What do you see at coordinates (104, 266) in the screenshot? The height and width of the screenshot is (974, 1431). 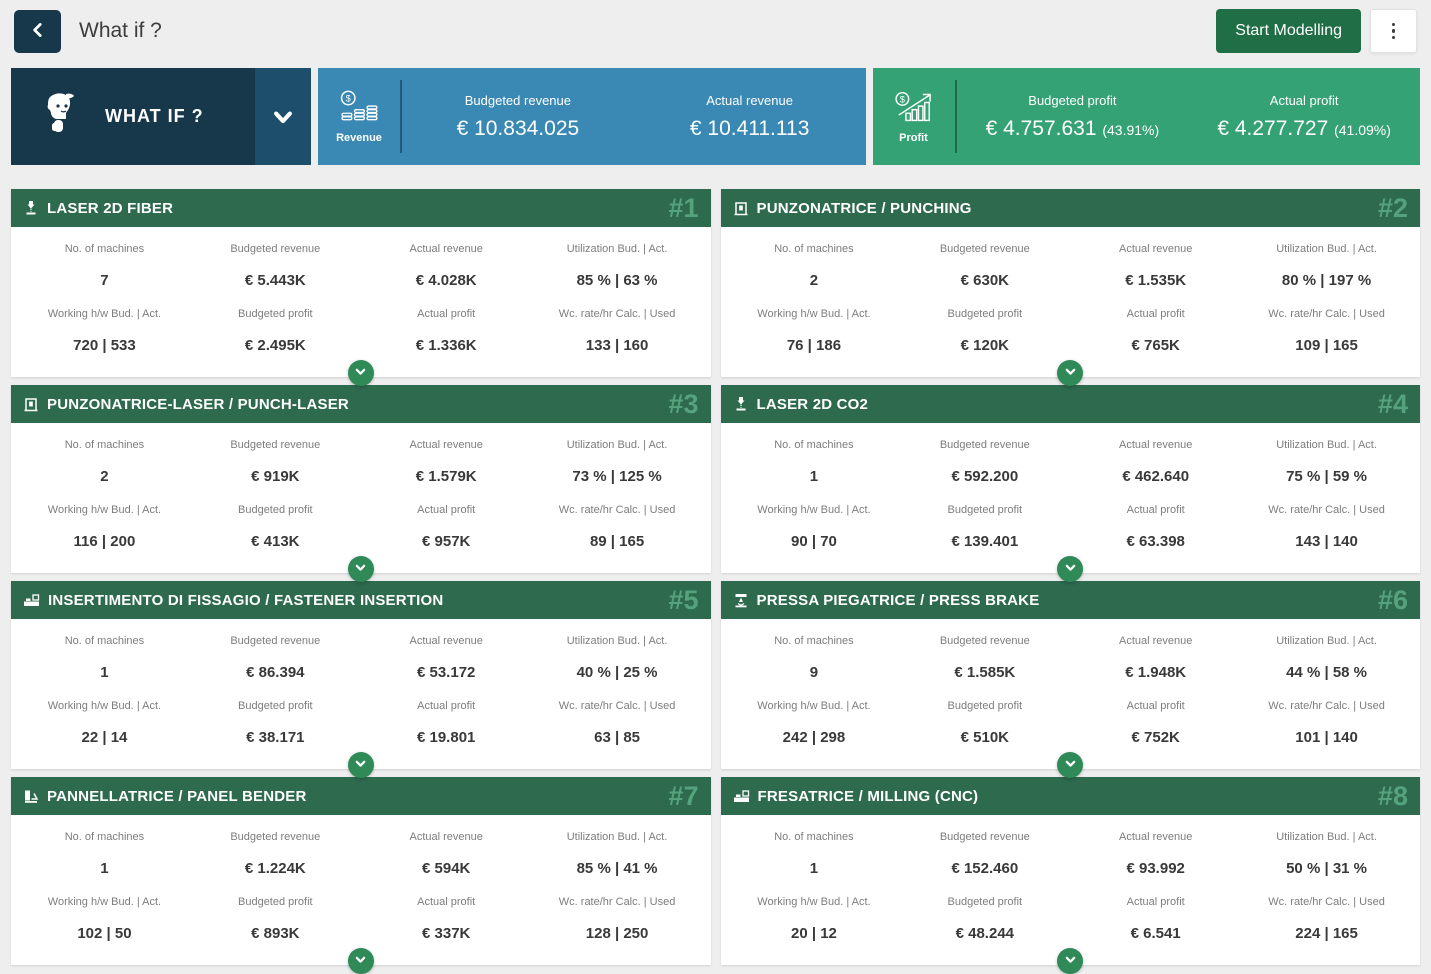 I see `stat-no-of-machines: No. of machines 7` at bounding box center [104, 266].